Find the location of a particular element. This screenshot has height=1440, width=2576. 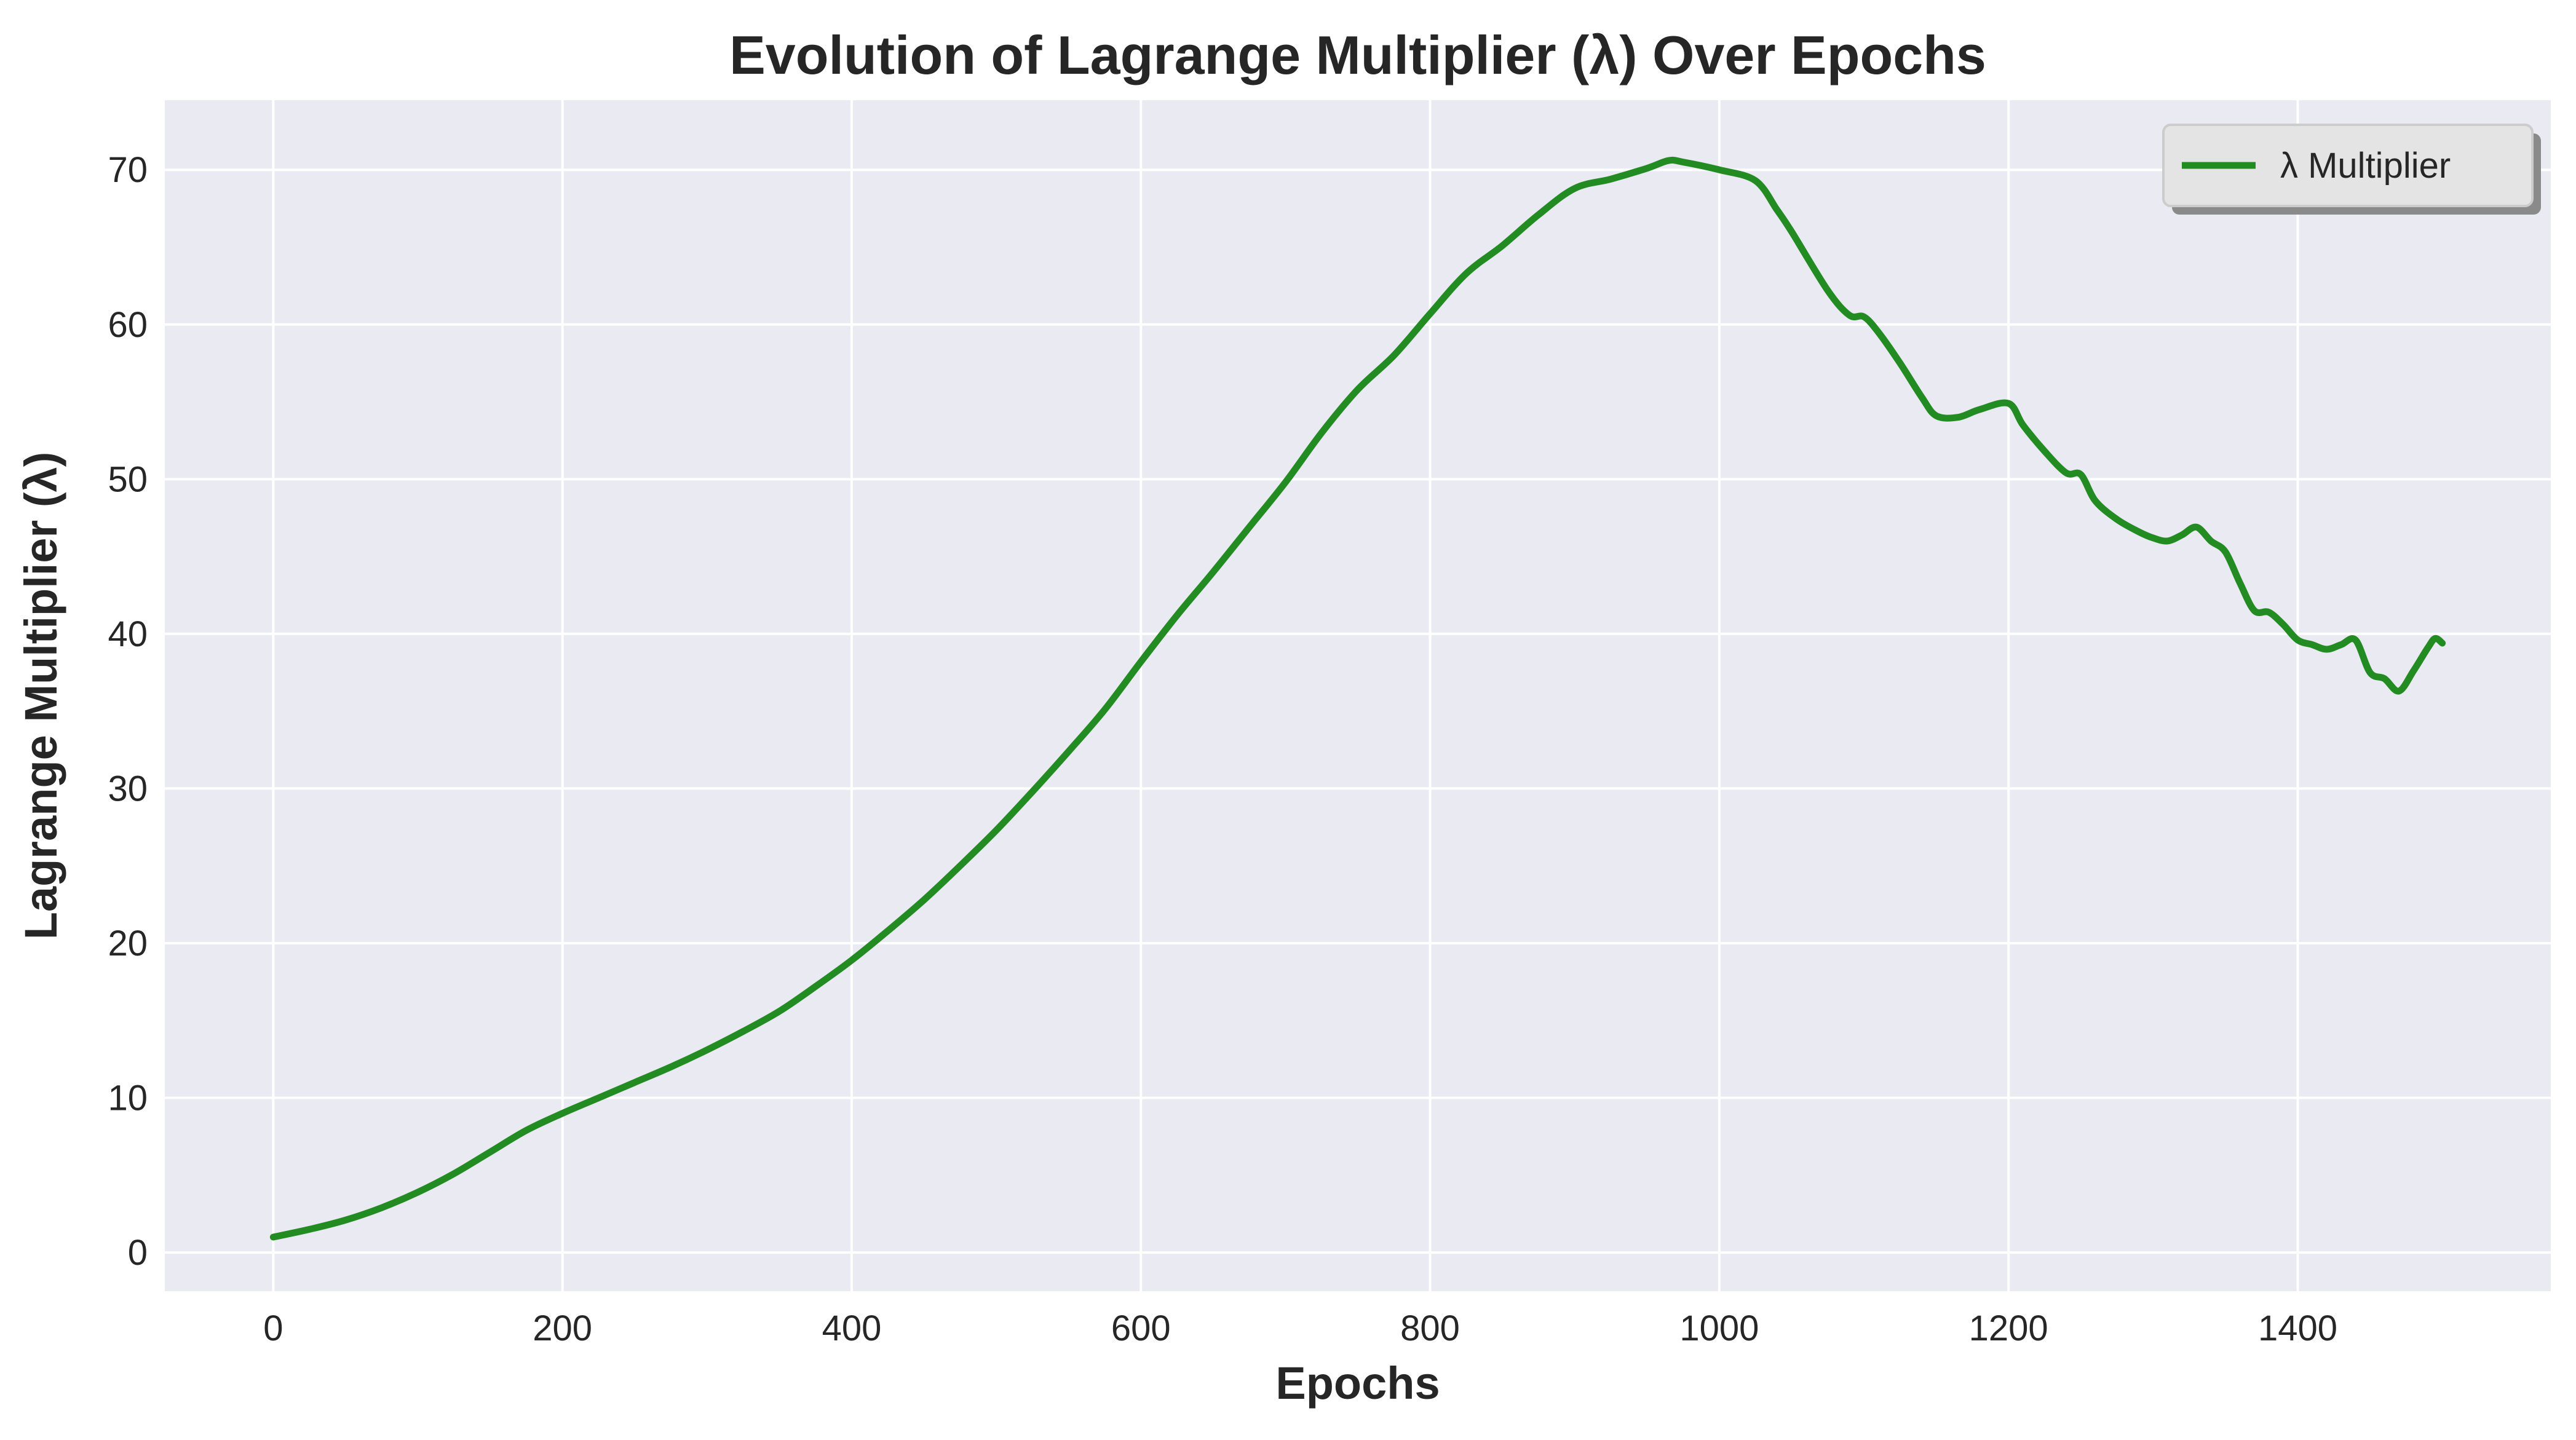

y-tick-label: 40 is located at coordinates (128, 634).